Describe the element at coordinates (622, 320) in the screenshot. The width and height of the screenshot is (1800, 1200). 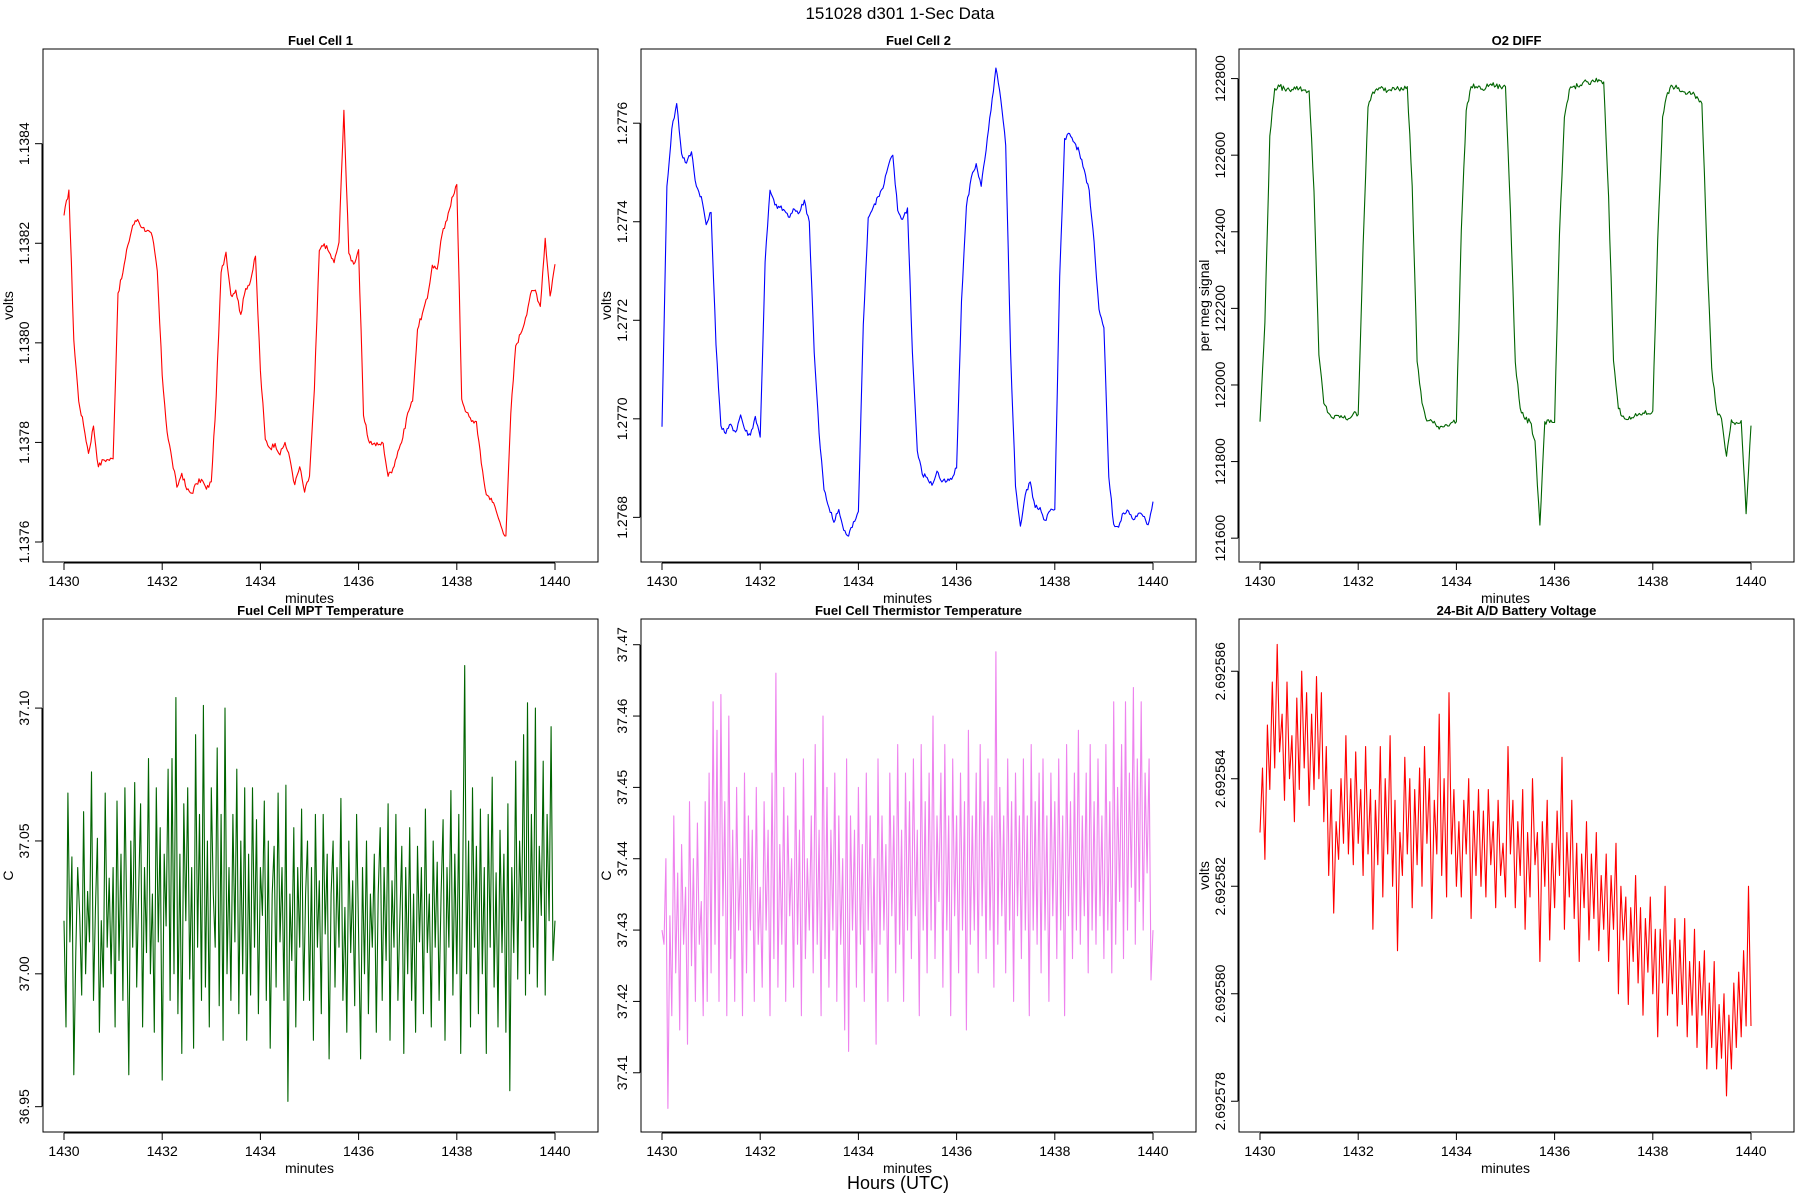
I see `y-tick-label: 1.2772` at that location.